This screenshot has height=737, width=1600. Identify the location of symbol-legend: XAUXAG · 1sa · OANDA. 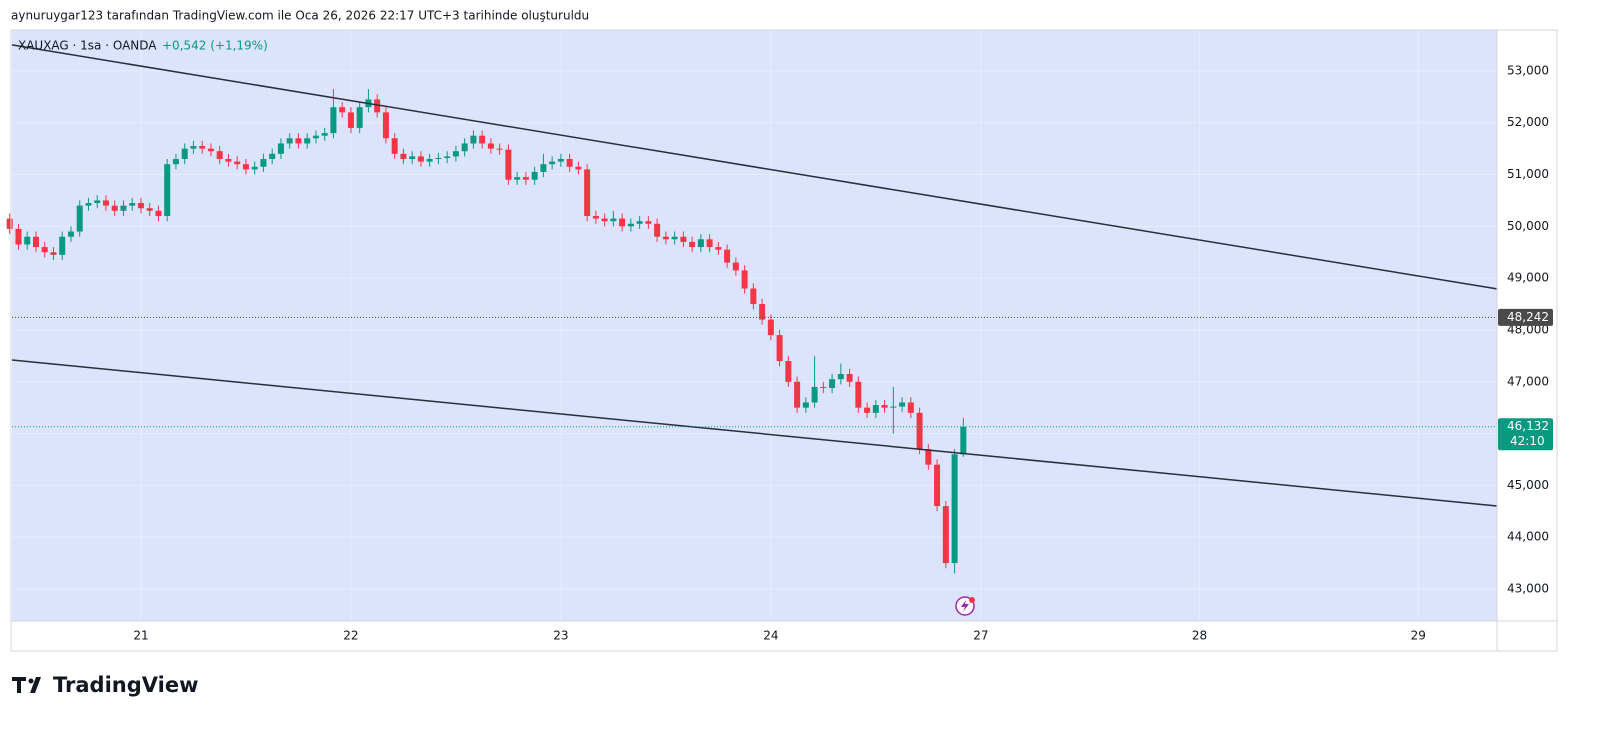
(87, 46).